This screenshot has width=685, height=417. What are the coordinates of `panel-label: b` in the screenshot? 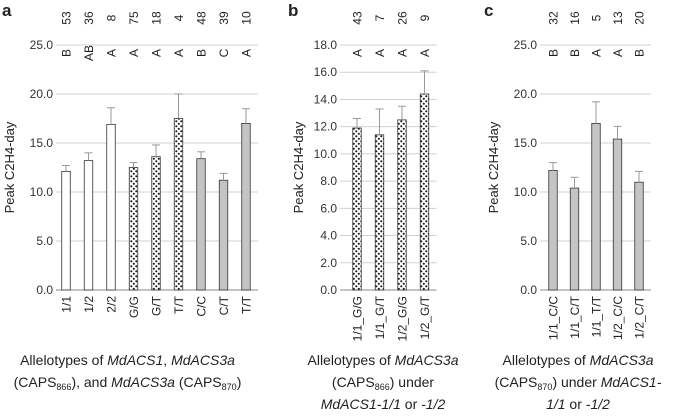 It's located at (293, 10).